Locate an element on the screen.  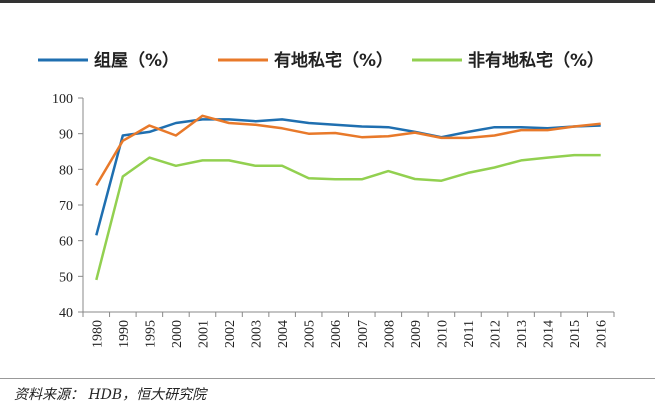
x-tick-label: 2004 is located at coordinates (283, 334).